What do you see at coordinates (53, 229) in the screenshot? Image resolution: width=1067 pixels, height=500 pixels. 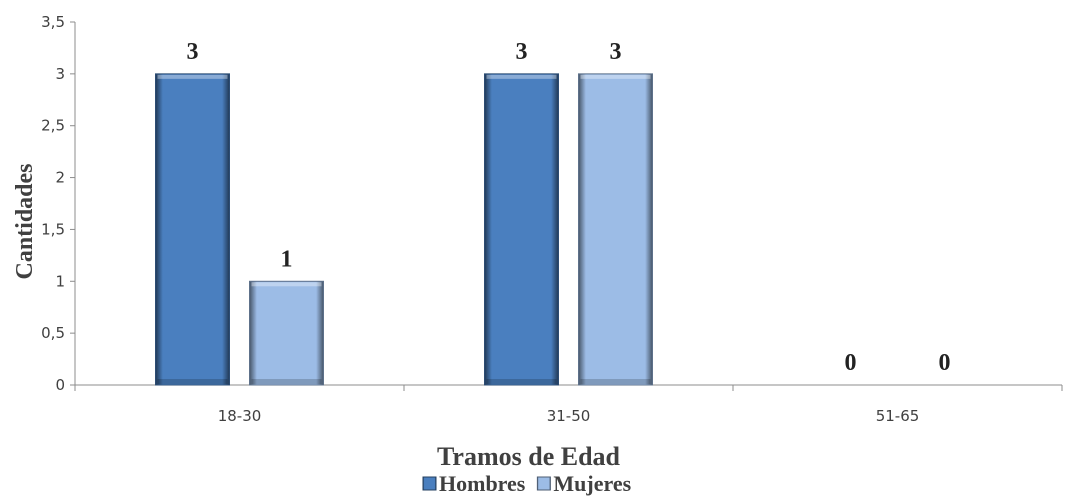 I see `y-tick-label: 1,5` at bounding box center [53, 229].